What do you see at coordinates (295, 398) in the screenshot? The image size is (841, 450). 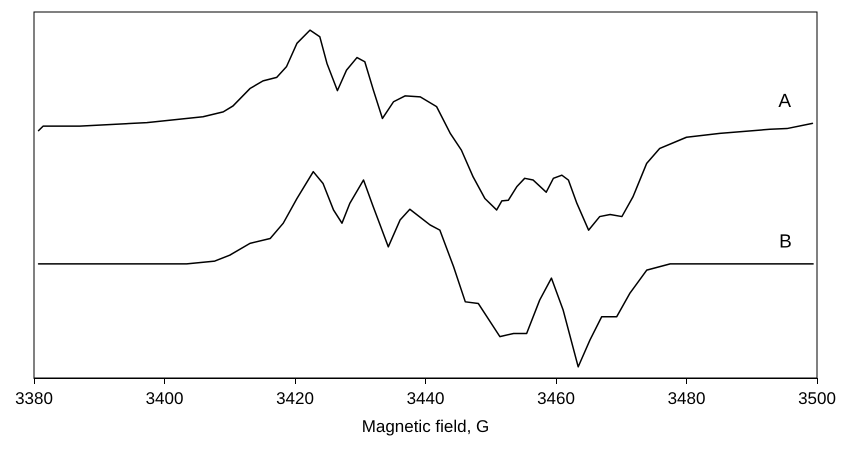 I see `x-tick-label: 3420` at bounding box center [295, 398].